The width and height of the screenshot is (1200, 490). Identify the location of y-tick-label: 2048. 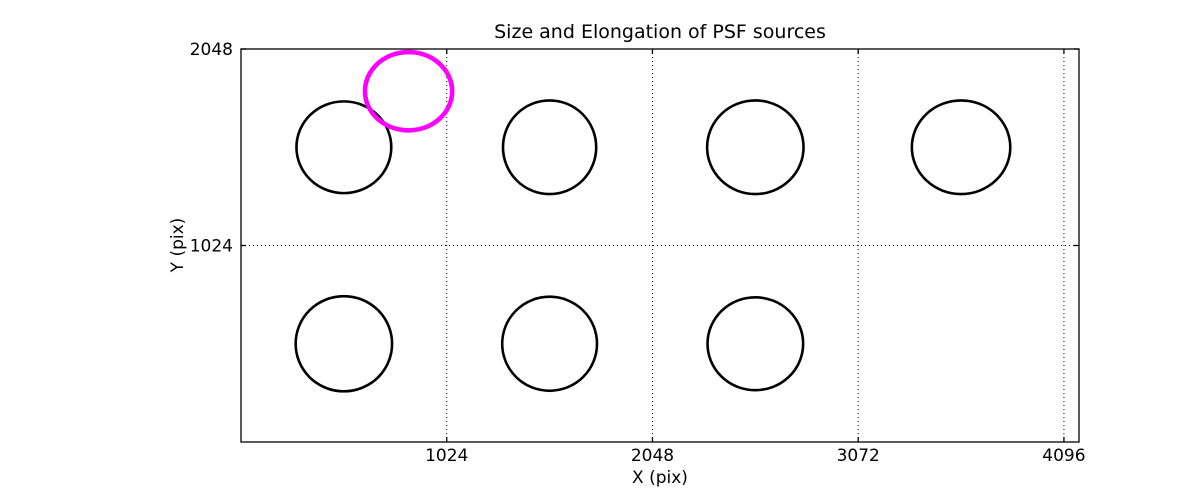
(211, 50).